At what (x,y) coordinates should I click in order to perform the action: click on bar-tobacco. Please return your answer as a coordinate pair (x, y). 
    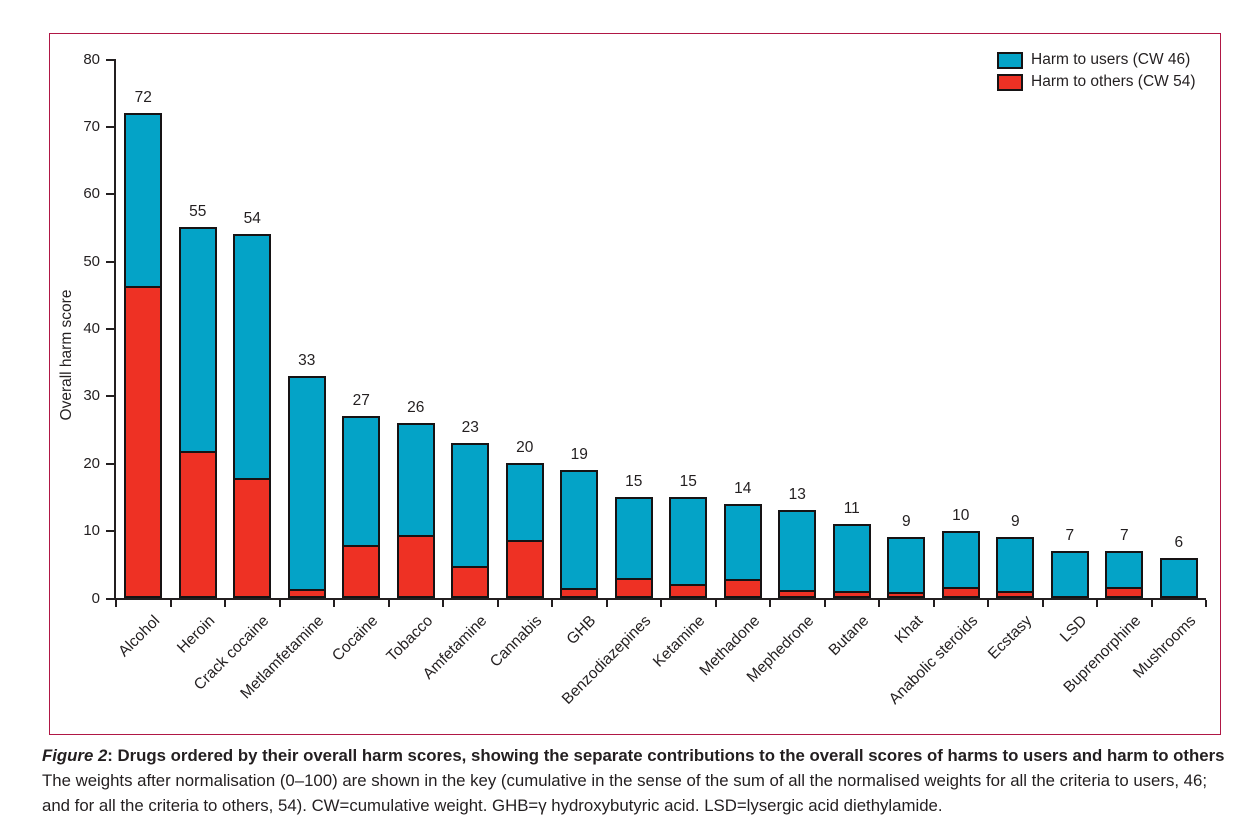
    Looking at the image, I should click on (415, 510).